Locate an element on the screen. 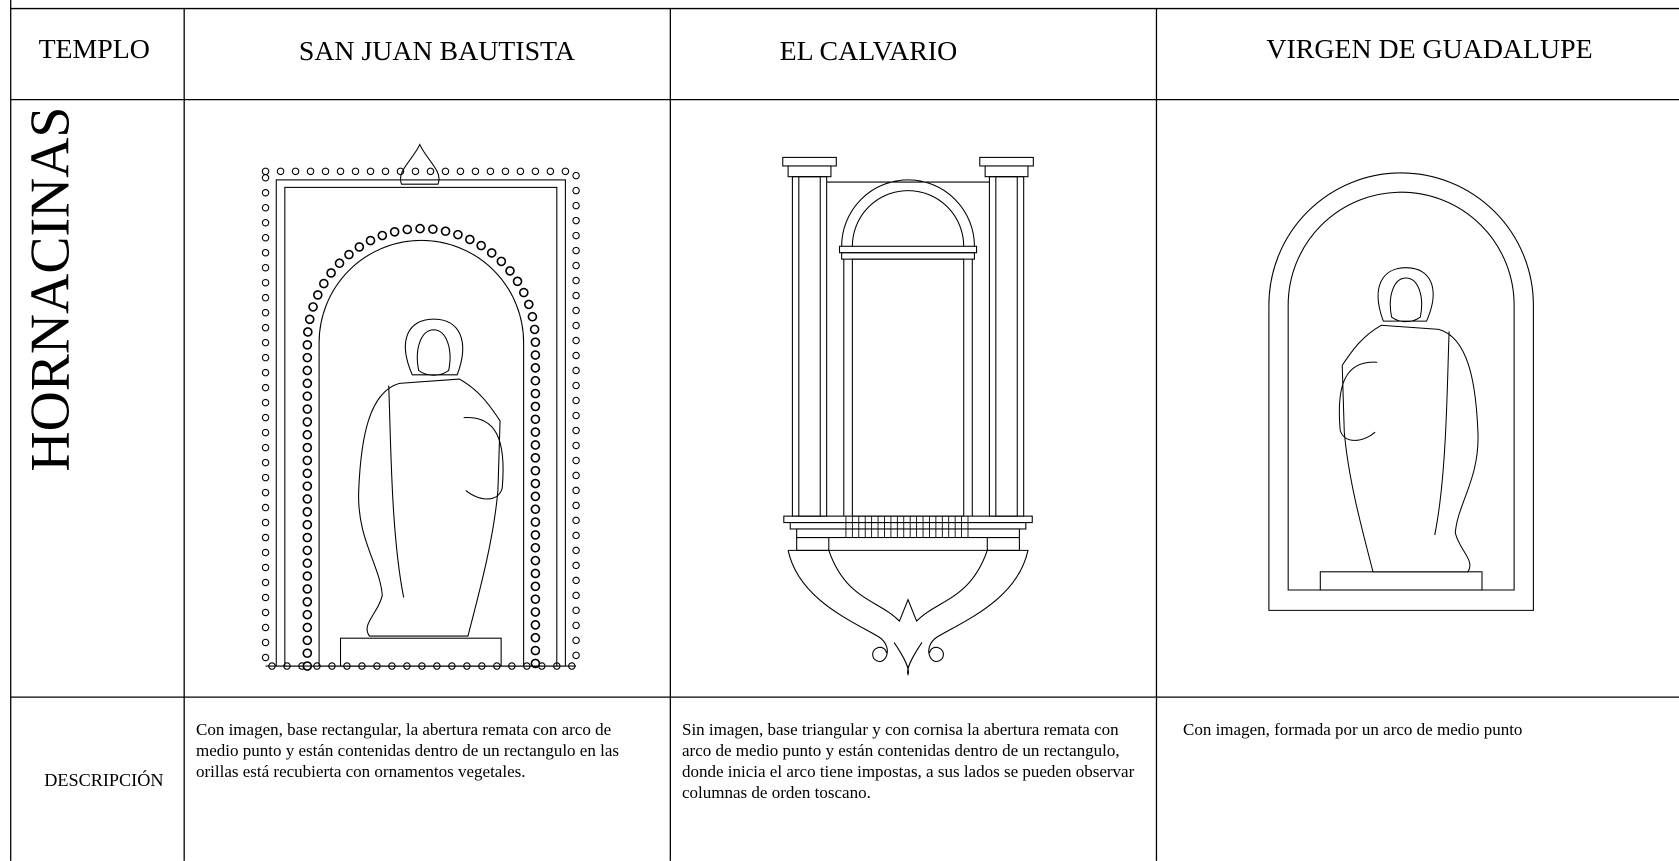  column-header: VIRGEN DE GUADALUPE is located at coordinates (1429, 49).